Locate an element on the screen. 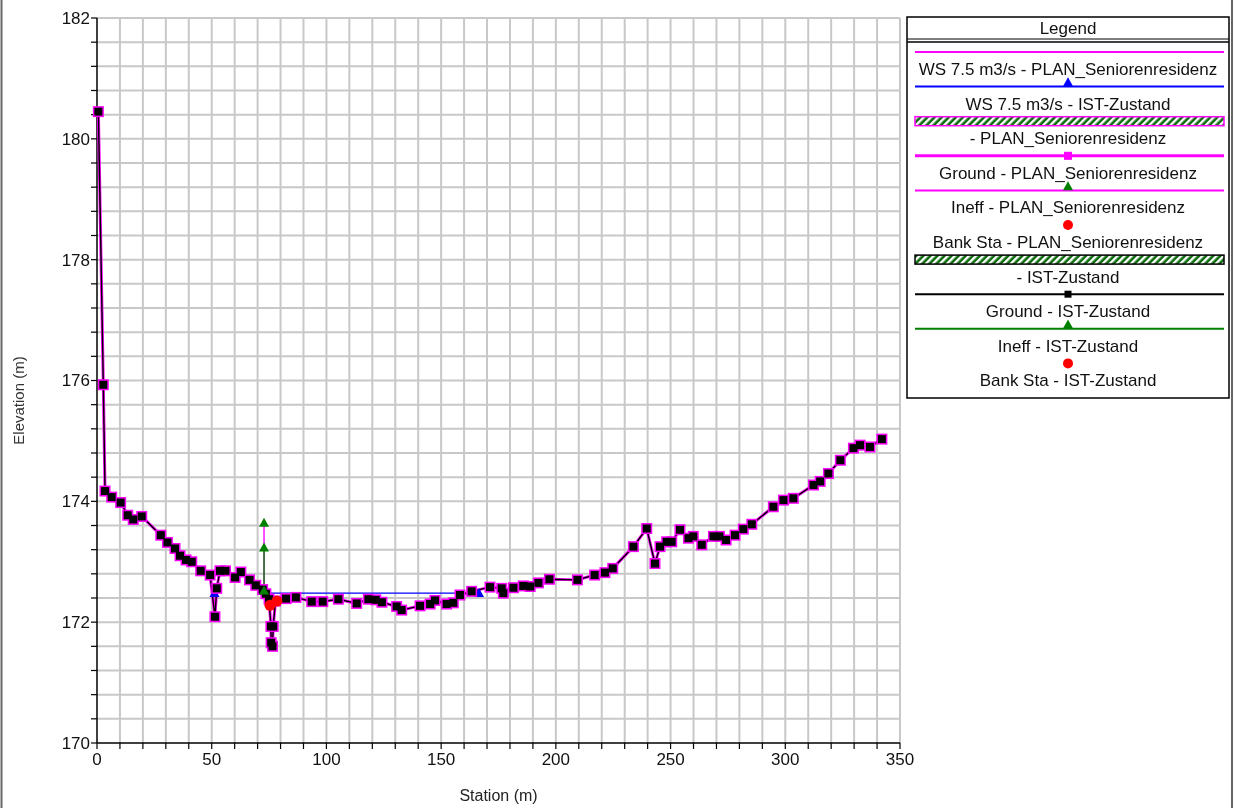 The height and width of the screenshot is (808, 1234). legend-label: Bank Sta - IST-Zustand is located at coordinates (1068, 381).